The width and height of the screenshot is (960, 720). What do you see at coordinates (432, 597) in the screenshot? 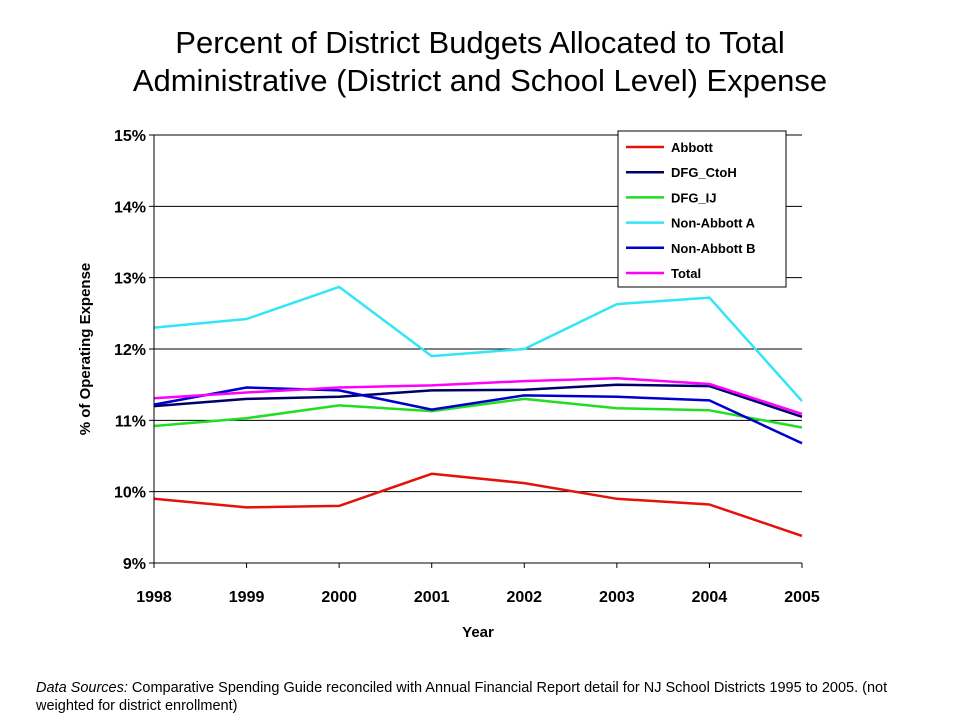
I see `x-tick-label: 2001` at bounding box center [432, 597].